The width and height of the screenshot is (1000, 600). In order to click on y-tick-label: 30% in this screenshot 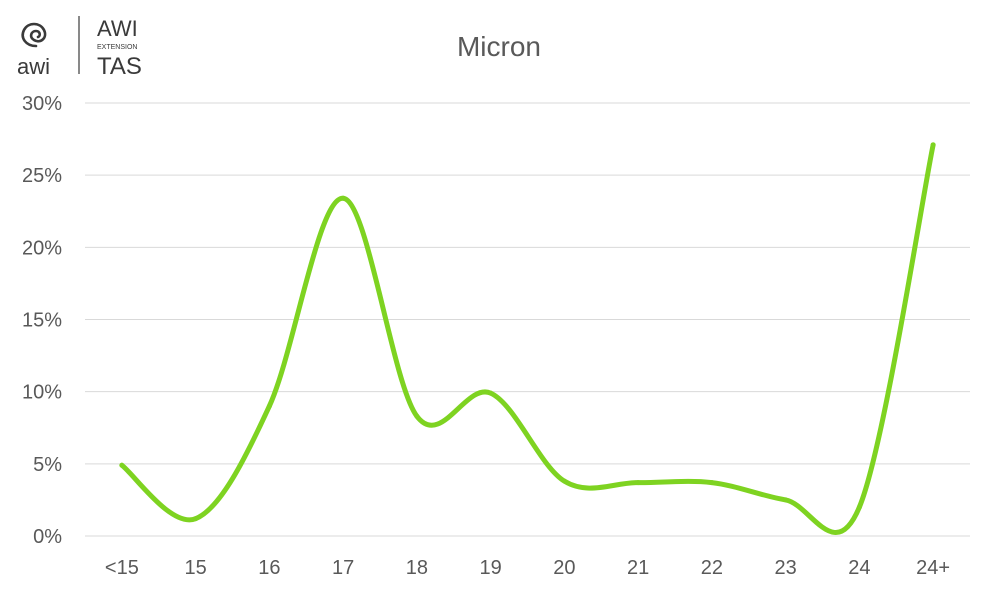, I will do `click(42, 104)`.